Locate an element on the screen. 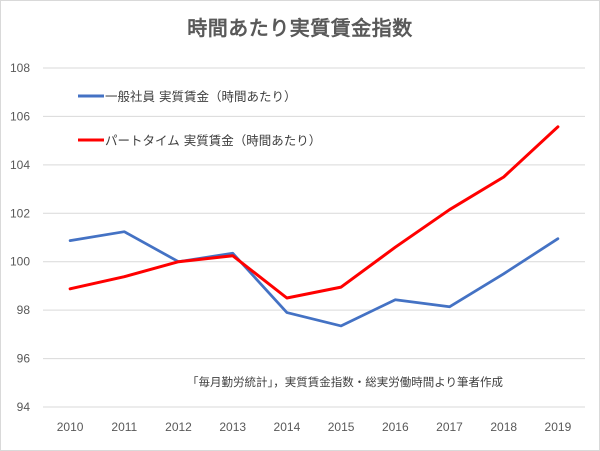  legend: 一般社員 実質賃金（時間あたり） パートタイム 実質賃金（時間あたり） is located at coordinates (199, 118).